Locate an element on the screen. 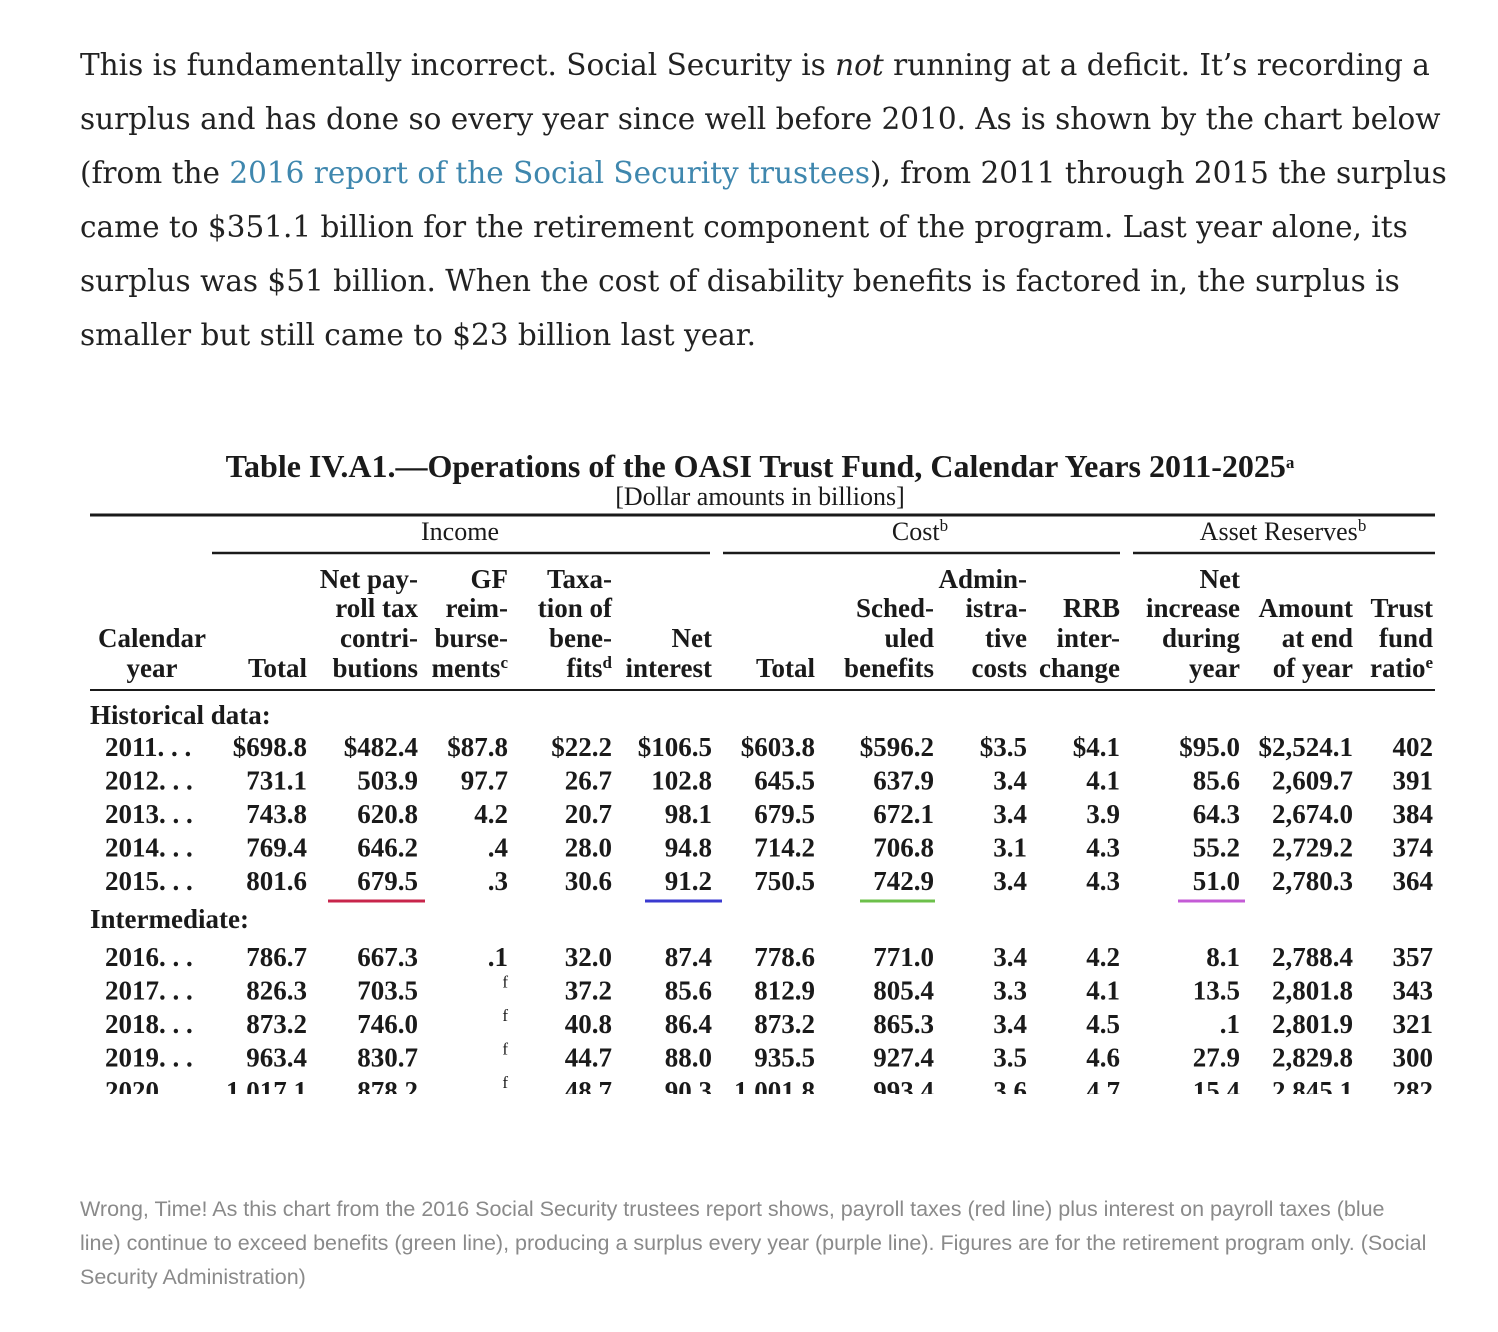 The height and width of the screenshot is (1332, 1498). cell: 1,017.1 is located at coordinates (266, 1091).